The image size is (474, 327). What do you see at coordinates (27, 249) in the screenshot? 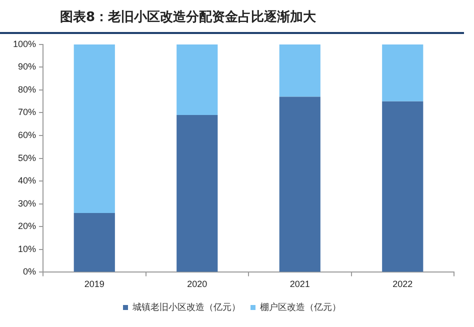
I see `y-tick-label: 10%` at bounding box center [27, 249].